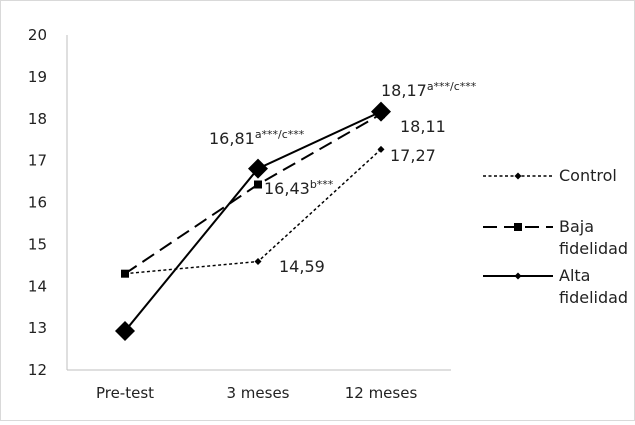 This screenshot has height=425, width=635. I want to click on legend: Control Baja fidelidad Alta fidelidad, so click(555, 236).